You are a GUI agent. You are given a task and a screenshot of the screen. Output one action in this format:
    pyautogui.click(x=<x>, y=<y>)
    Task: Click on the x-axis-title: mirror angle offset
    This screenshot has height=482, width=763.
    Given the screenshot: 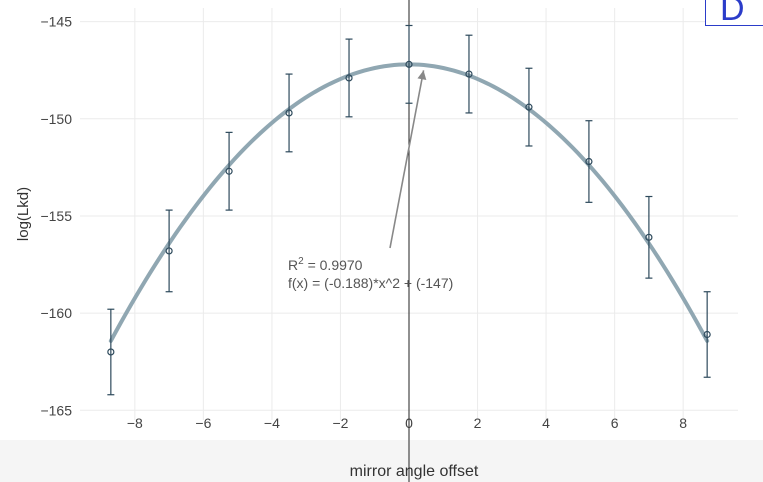 What is the action you would take?
    pyautogui.click(x=414, y=471)
    